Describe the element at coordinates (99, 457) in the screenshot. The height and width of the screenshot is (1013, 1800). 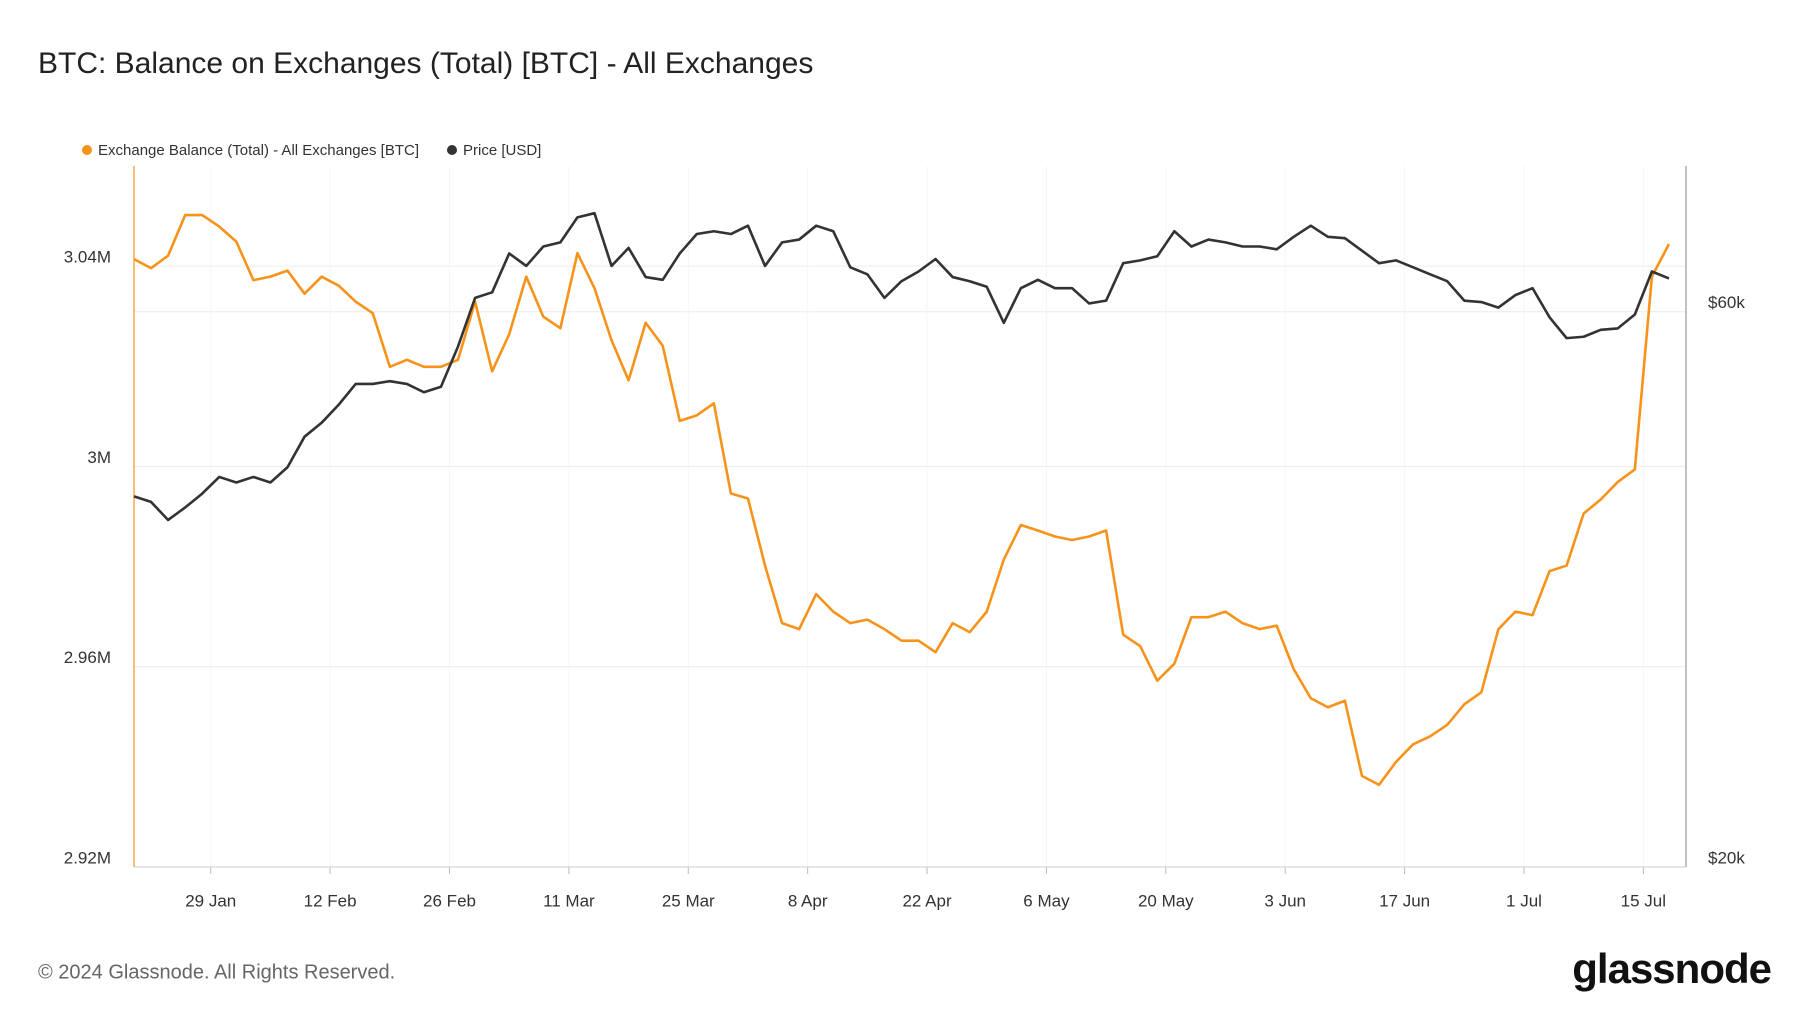
I see `y-tick-label: 3M` at that location.